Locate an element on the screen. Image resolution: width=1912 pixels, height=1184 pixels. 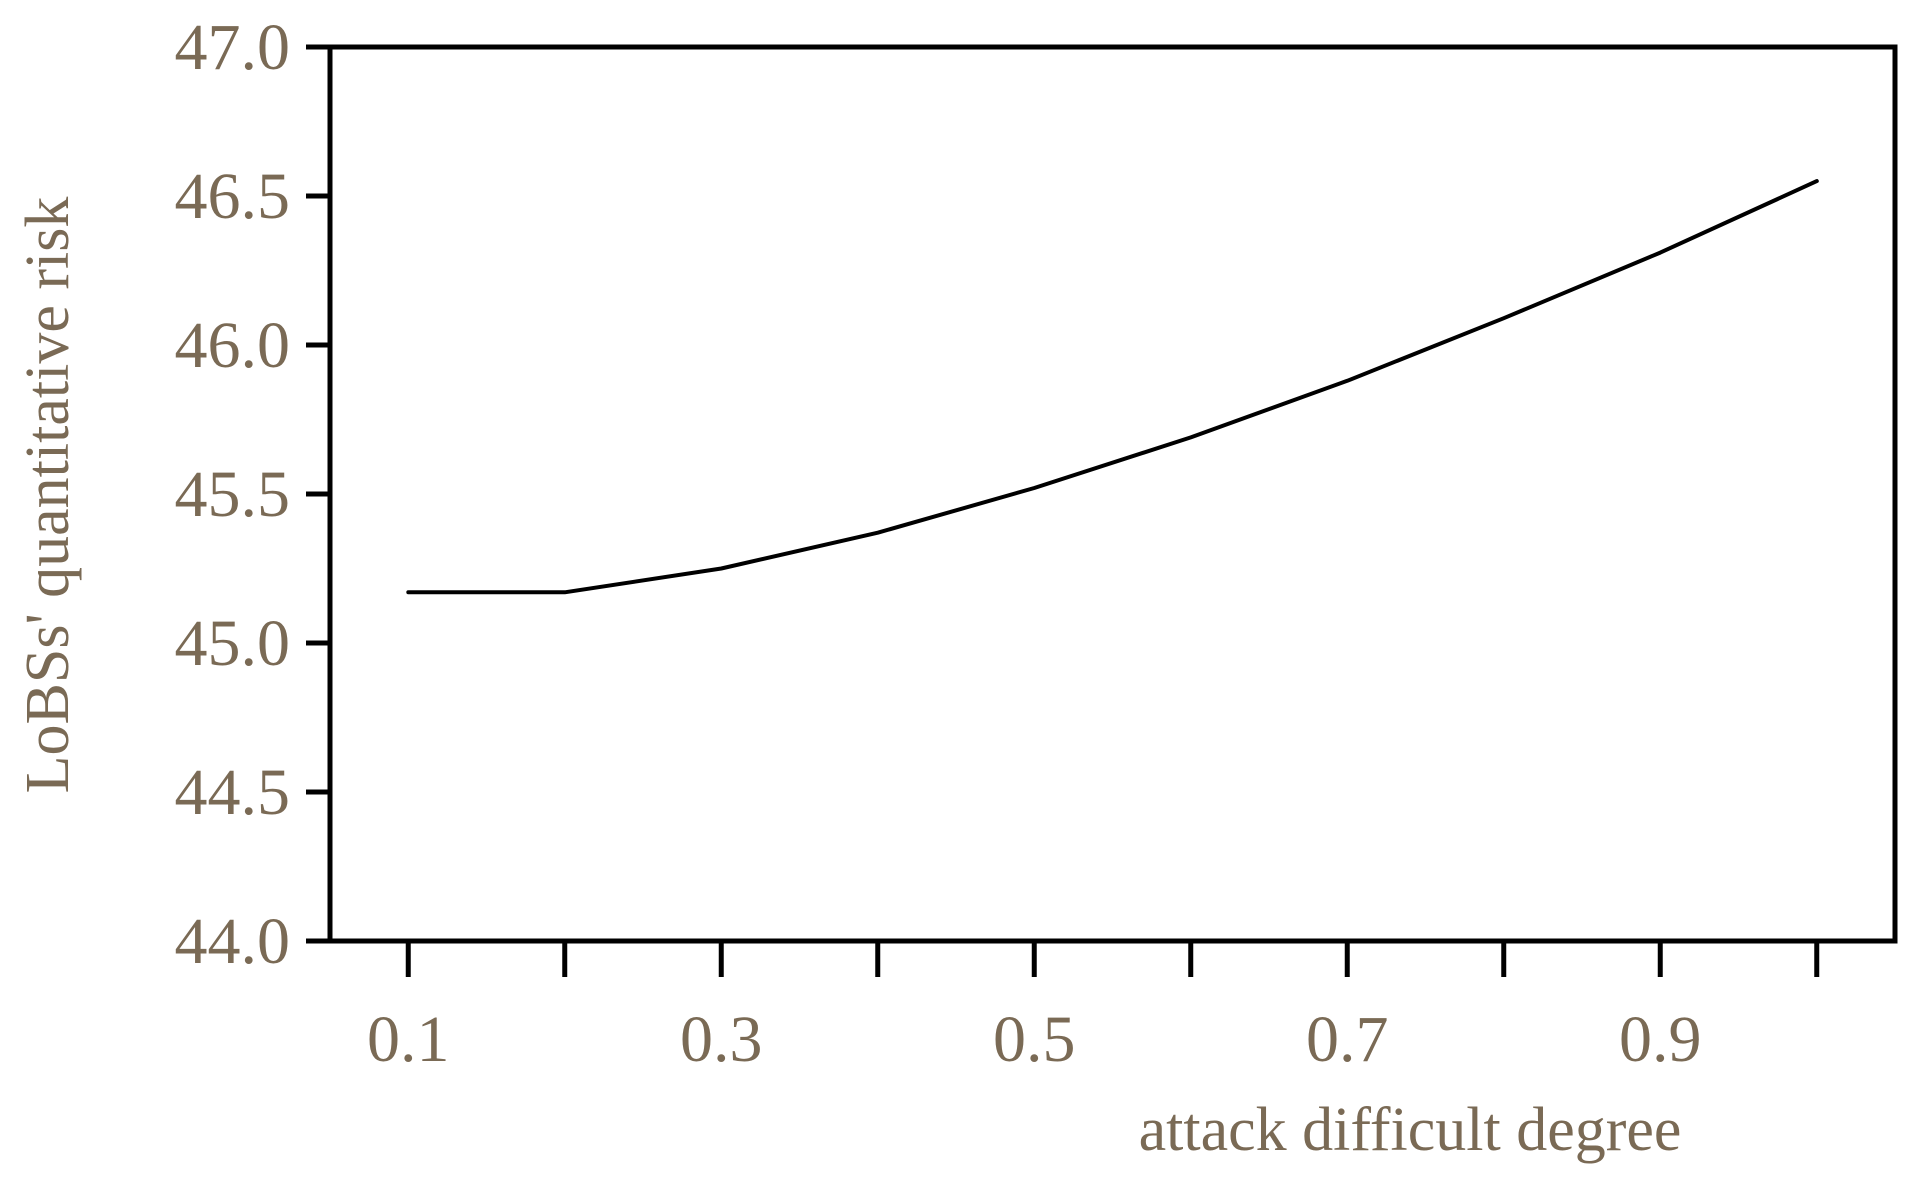
x-tick-label-1: 0.3 is located at coordinates (721, 1039).